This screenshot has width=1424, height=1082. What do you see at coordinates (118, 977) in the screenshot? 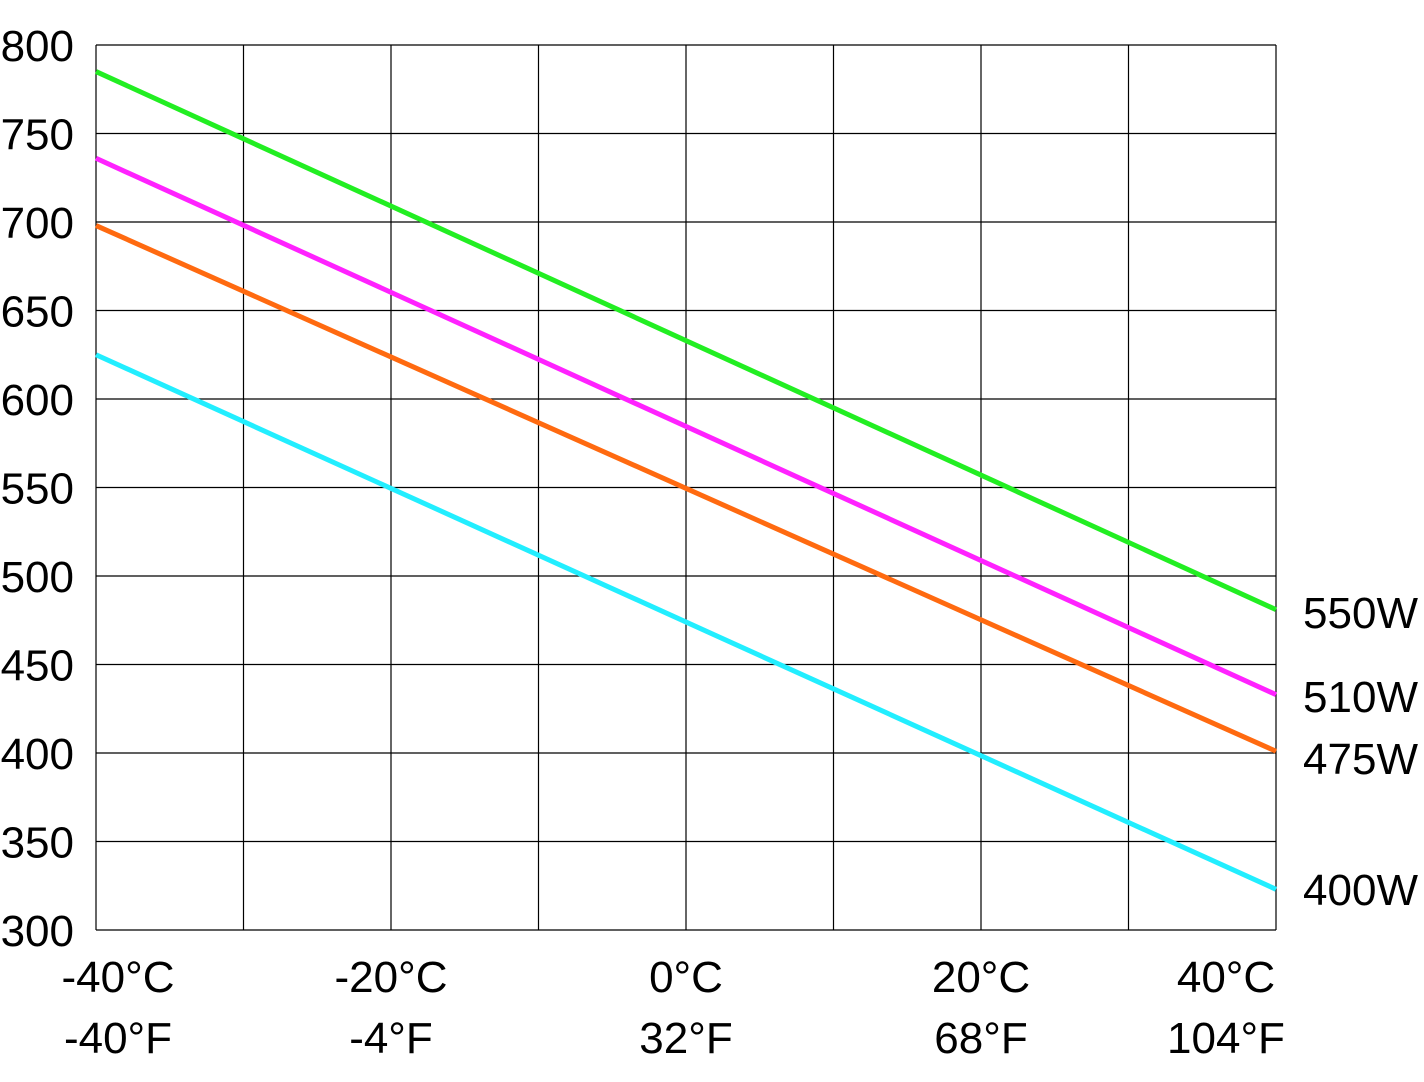
I see `x-tick-label-celsius: -40°C` at bounding box center [118, 977].